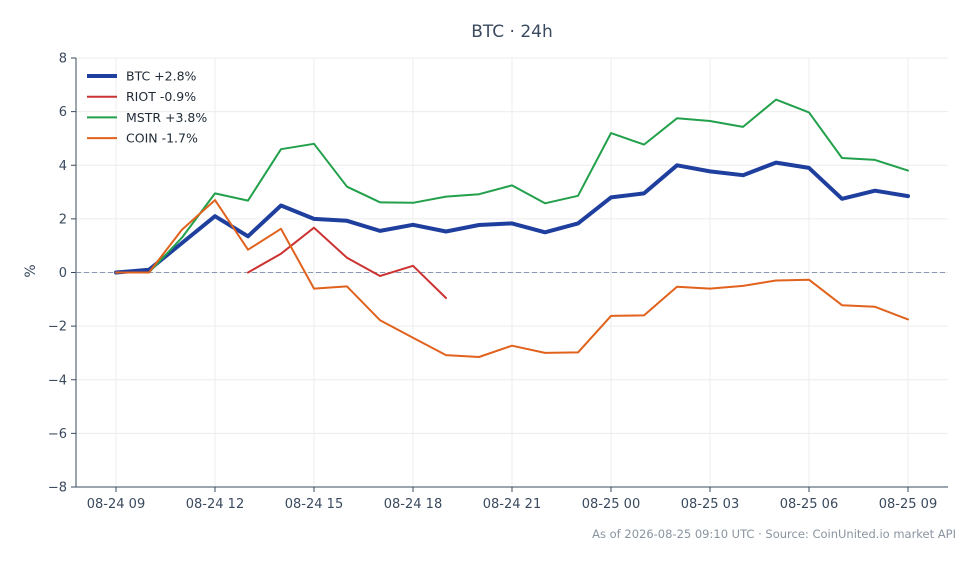  What do you see at coordinates (512, 32) in the screenshot?
I see `chart-title: BTC · 24h` at bounding box center [512, 32].